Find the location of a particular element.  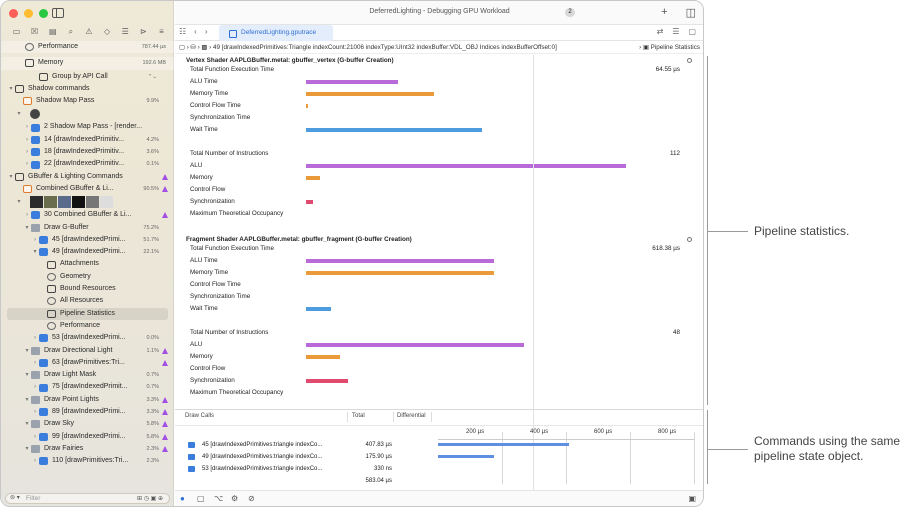

tree-item: ▾ Draw Directional Light 1.1% is located at coordinates (87, 351).